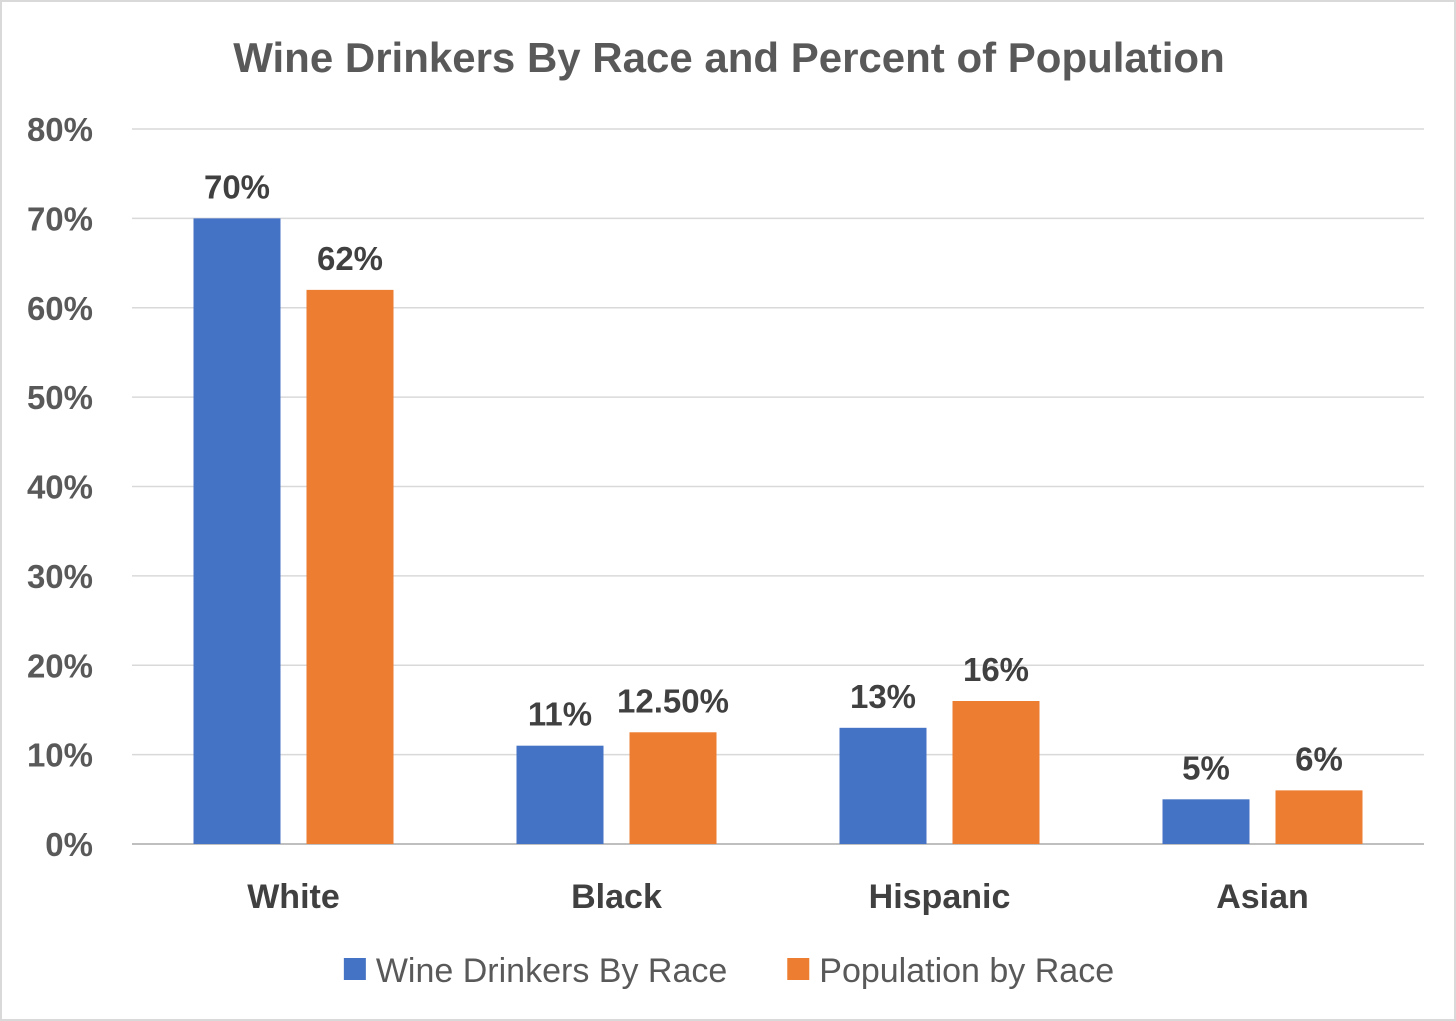 Image resolution: width=1456 pixels, height=1021 pixels. I want to click on data-label: 16%, so click(996, 669).